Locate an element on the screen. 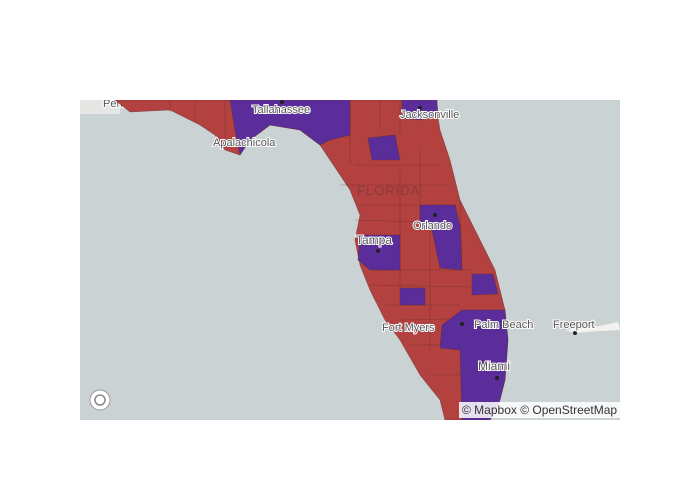 The image size is (700, 500). place-label: Palm Beach is located at coordinates (503, 325).